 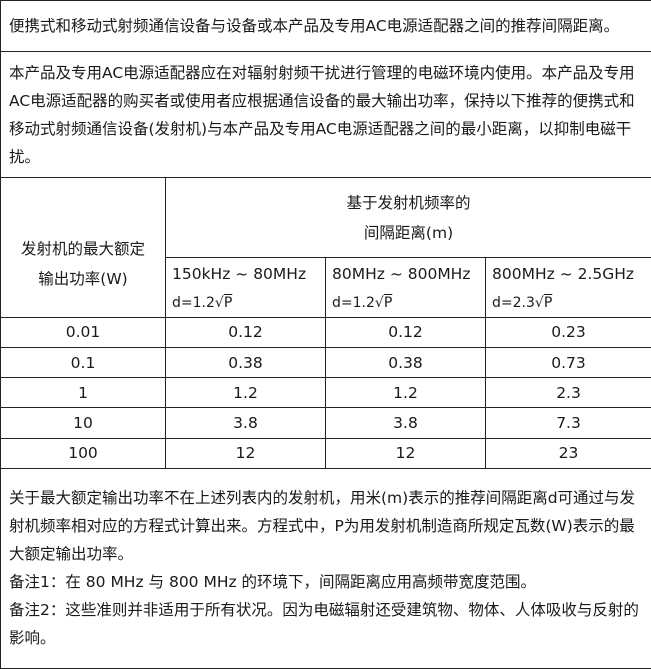 I want to click on group-header-line2: 间隔距离(m), so click(x=408, y=232).